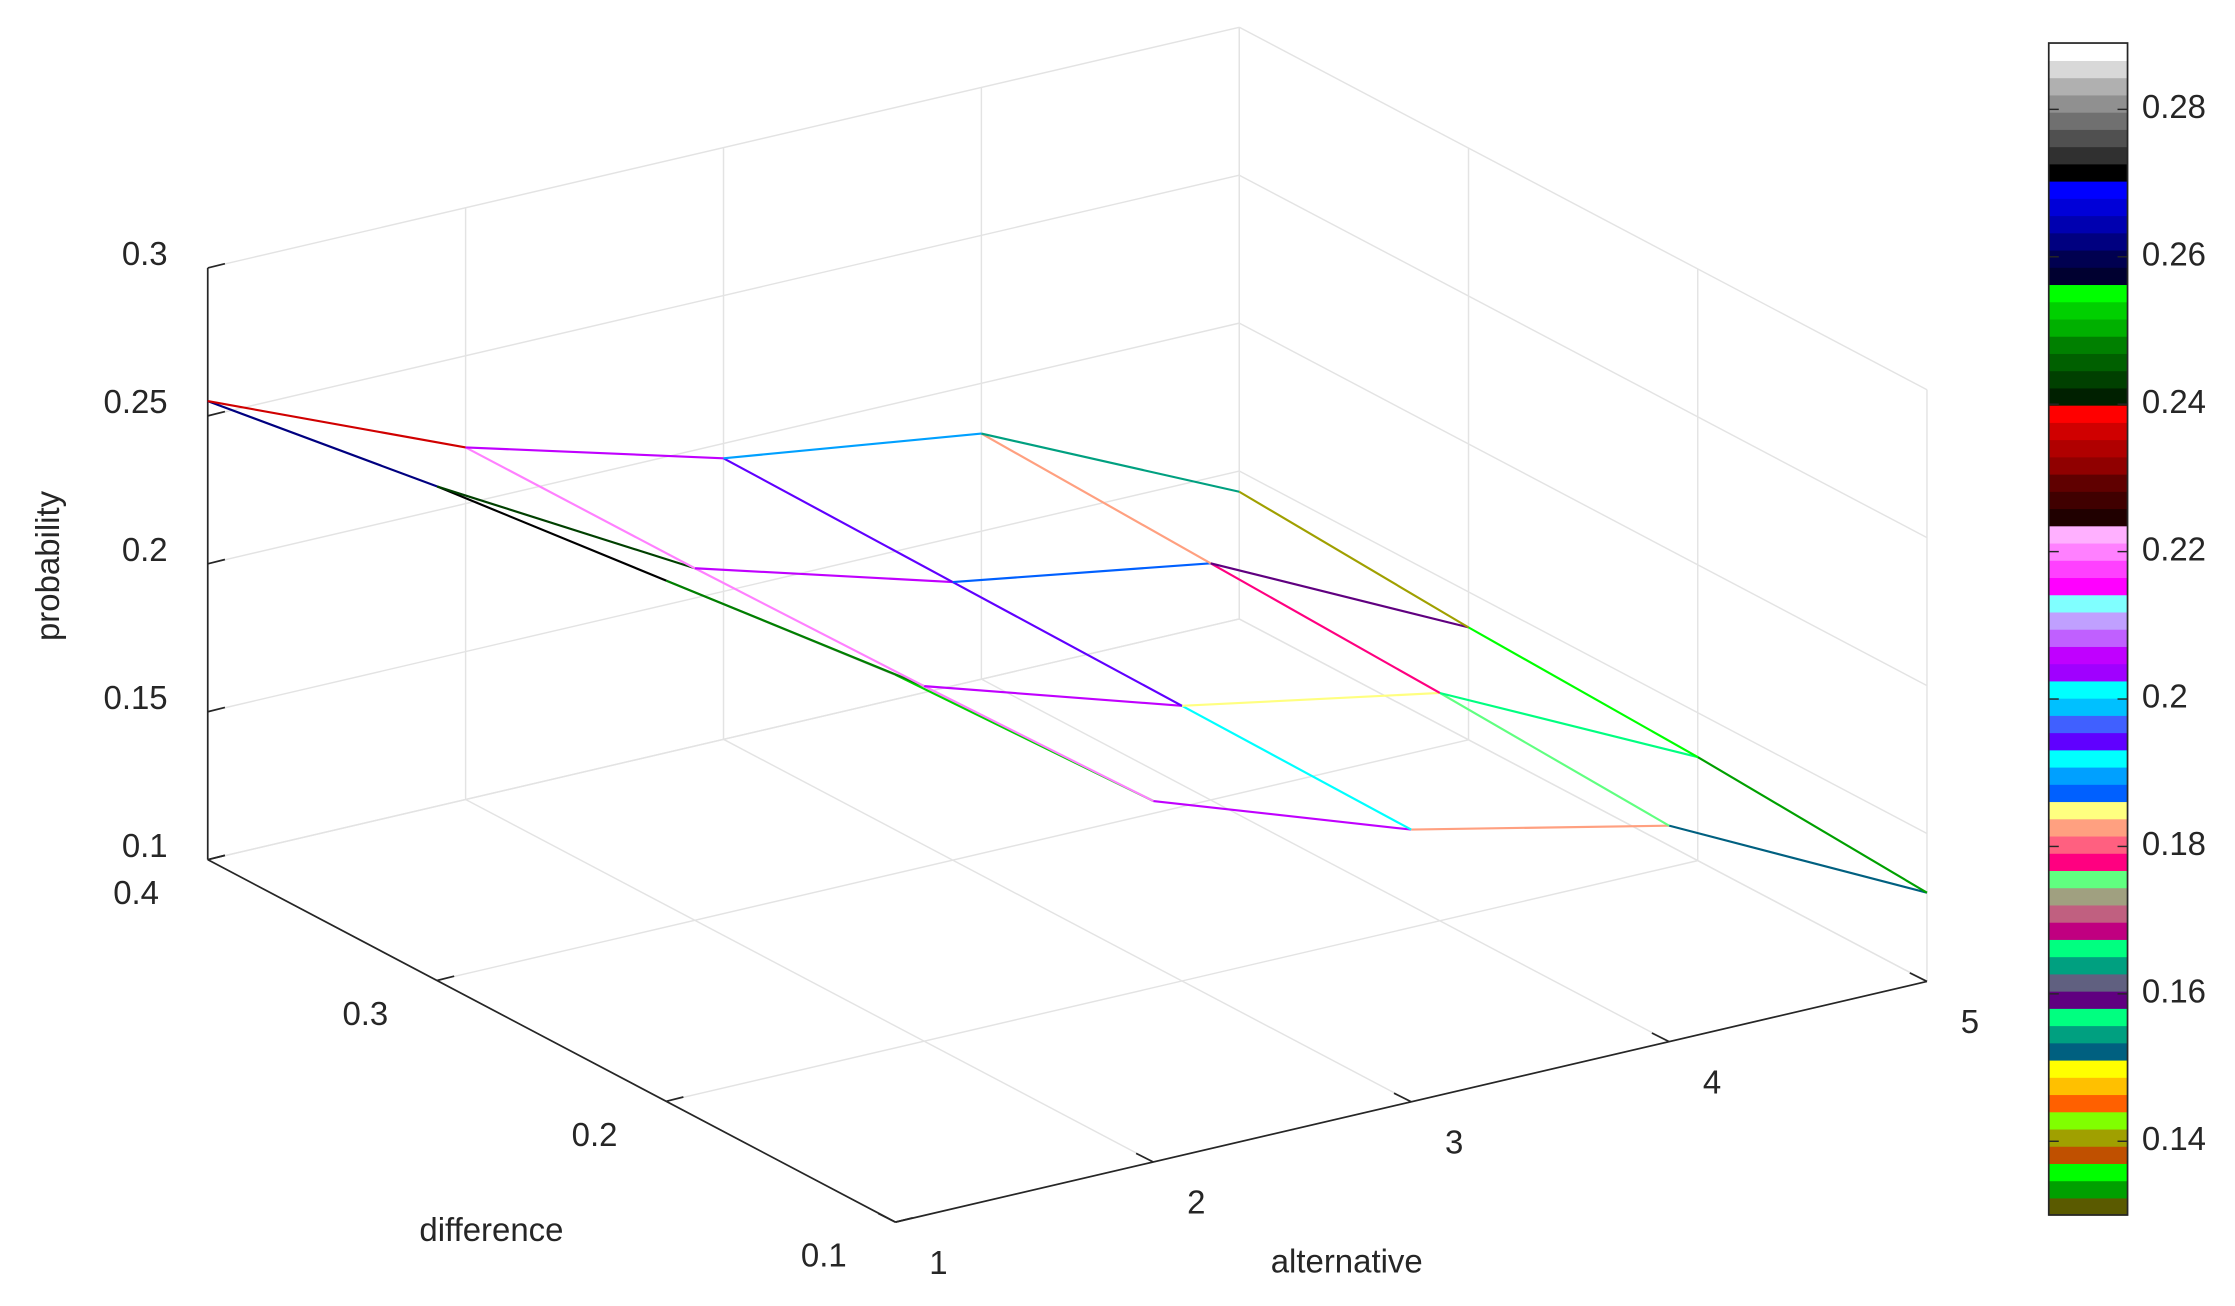 This screenshot has height=1306, width=2235. What do you see at coordinates (136, 892) in the screenshot?
I see `y-tick-label: 0.4` at bounding box center [136, 892].